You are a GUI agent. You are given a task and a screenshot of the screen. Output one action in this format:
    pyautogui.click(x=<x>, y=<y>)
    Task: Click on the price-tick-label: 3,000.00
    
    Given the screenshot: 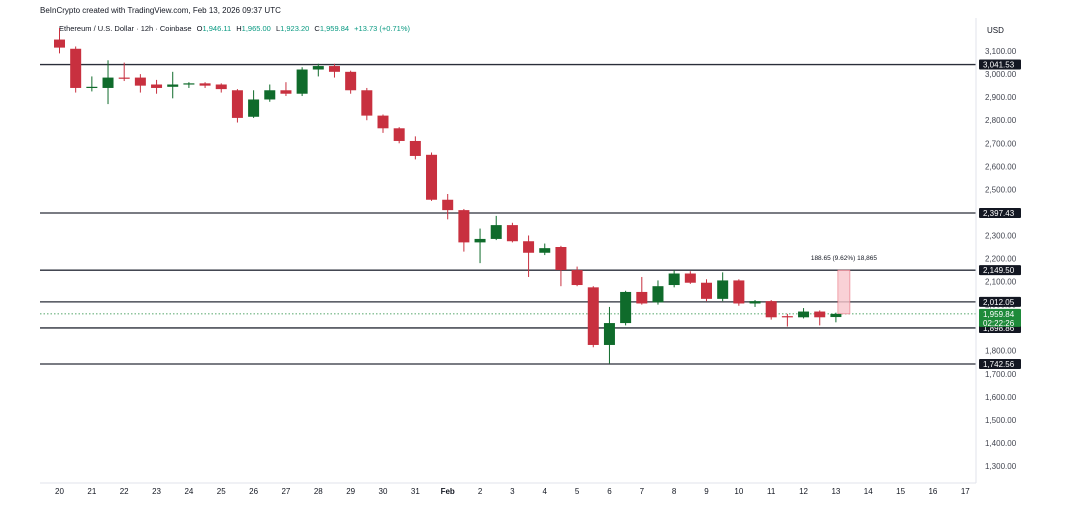 What is the action you would take?
    pyautogui.click(x=1001, y=74)
    